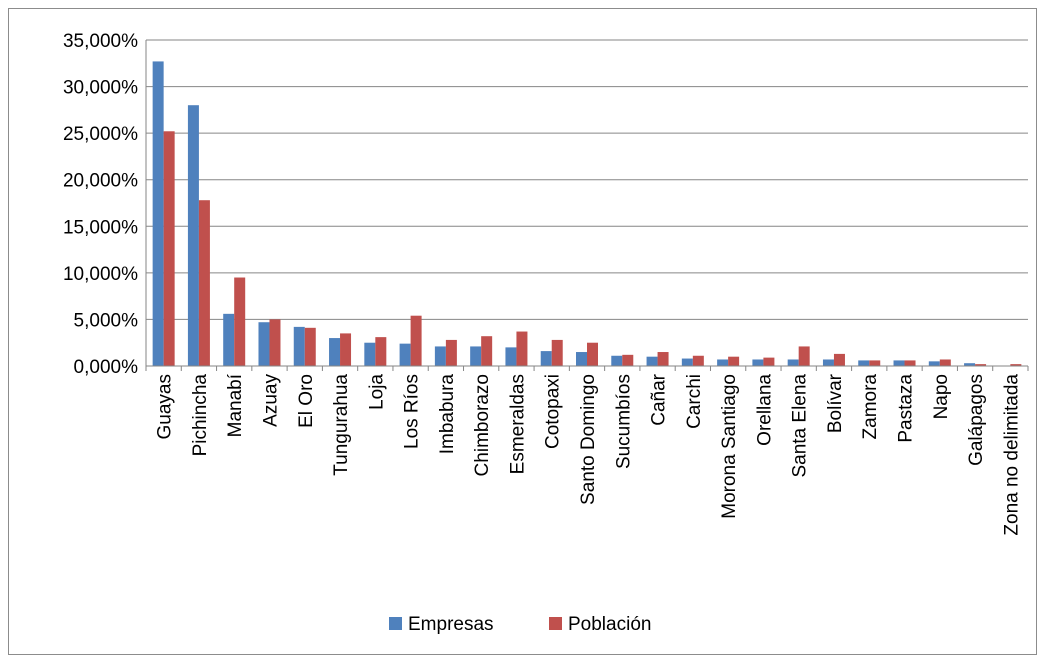  I want to click on x-tick-label: Napo, so click(941, 396).